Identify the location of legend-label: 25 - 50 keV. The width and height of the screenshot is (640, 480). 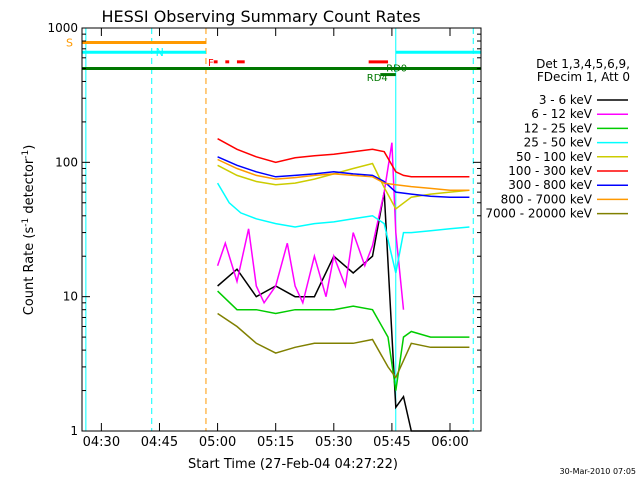
(558, 143).